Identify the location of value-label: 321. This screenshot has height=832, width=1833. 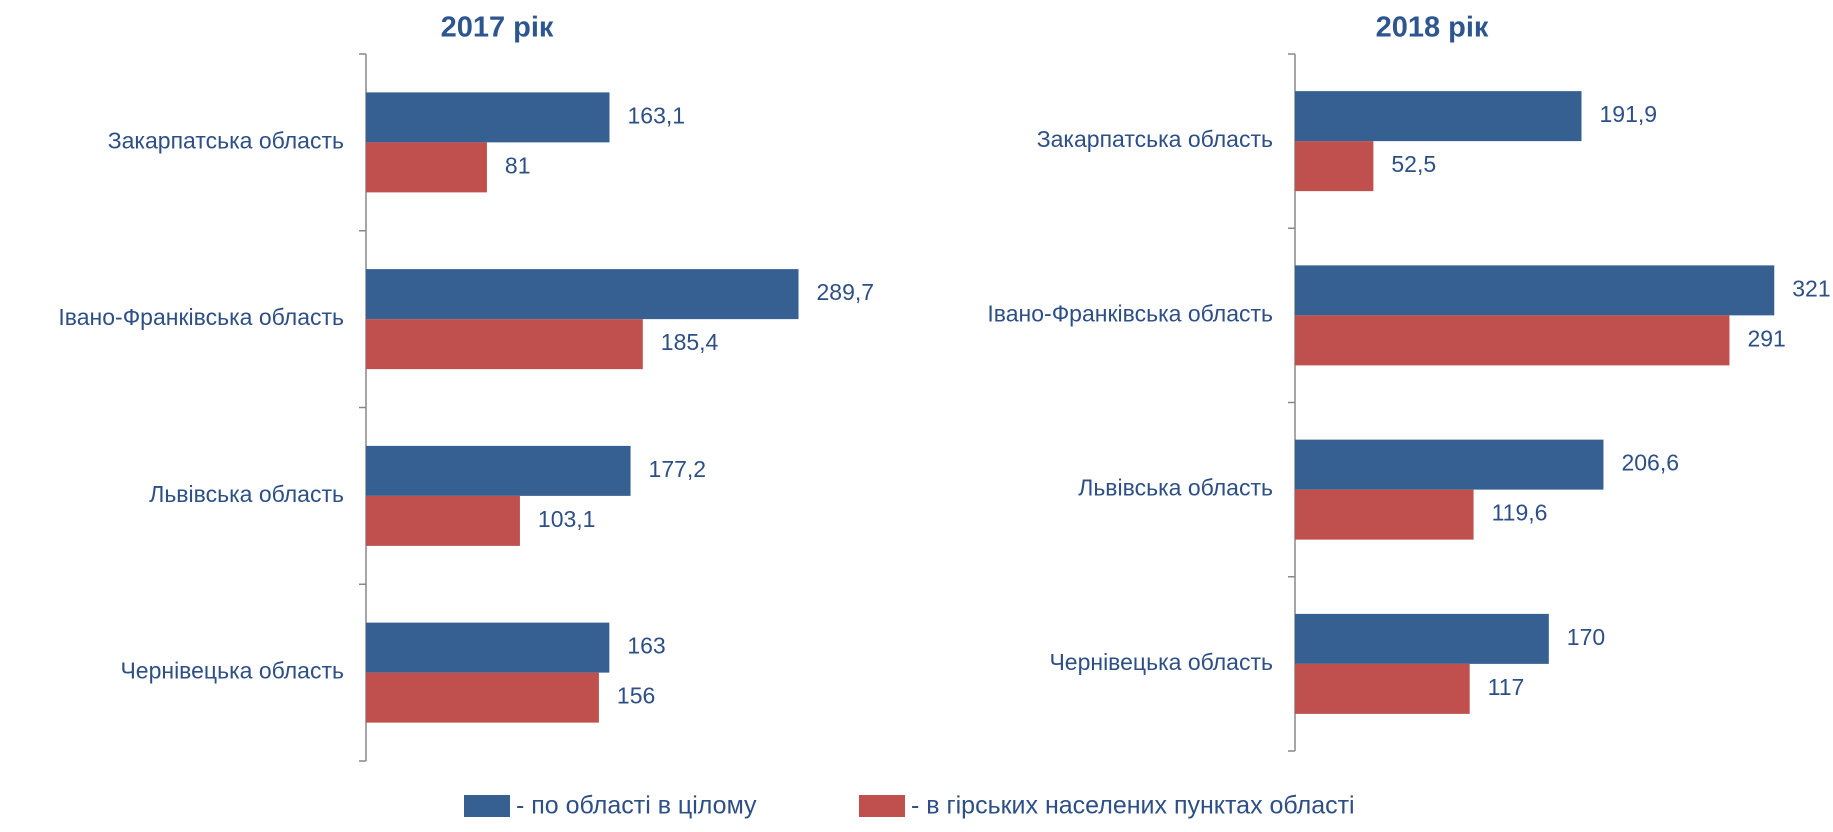
(1811, 288).